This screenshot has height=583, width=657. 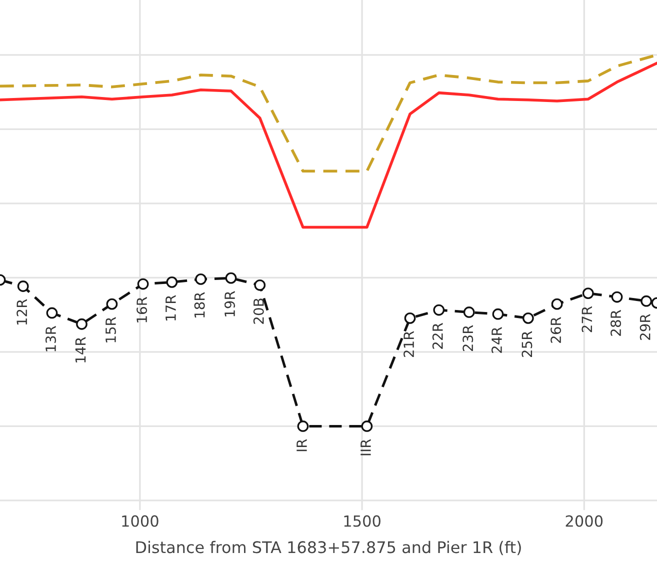 I want to click on annotation: 18R, so click(x=199, y=305).